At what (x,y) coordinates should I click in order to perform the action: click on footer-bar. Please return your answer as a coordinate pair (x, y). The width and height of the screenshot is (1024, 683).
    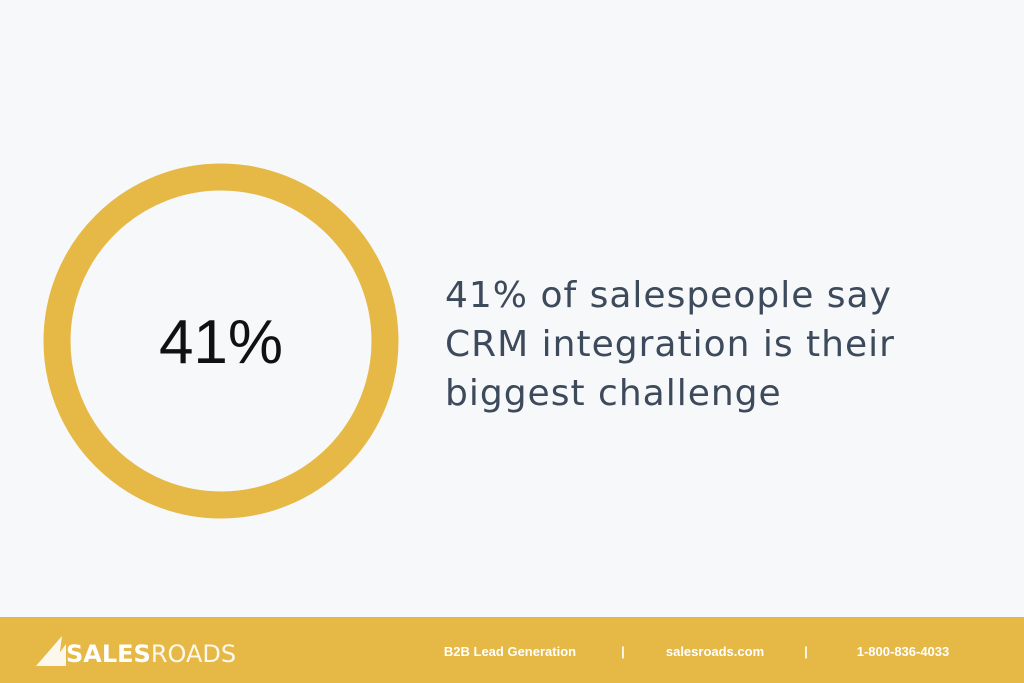
    Looking at the image, I should click on (512, 650).